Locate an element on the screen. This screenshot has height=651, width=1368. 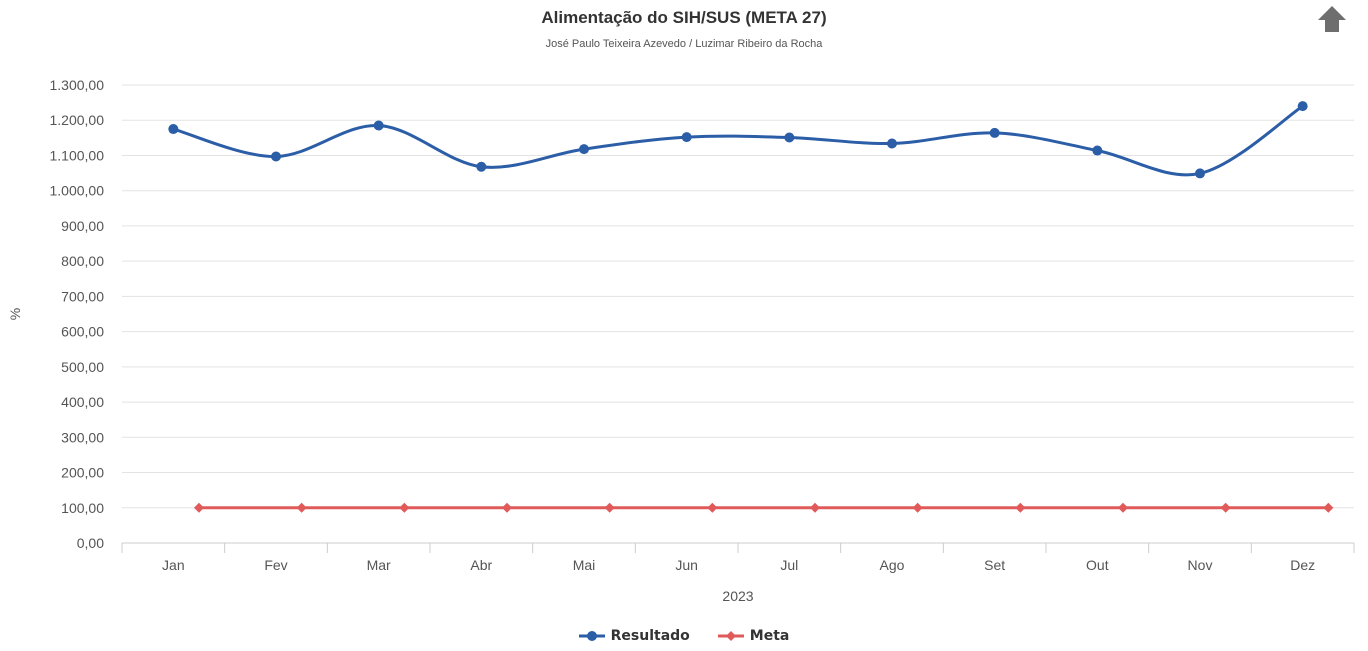
x-tick-label: Mai is located at coordinates (584, 565).